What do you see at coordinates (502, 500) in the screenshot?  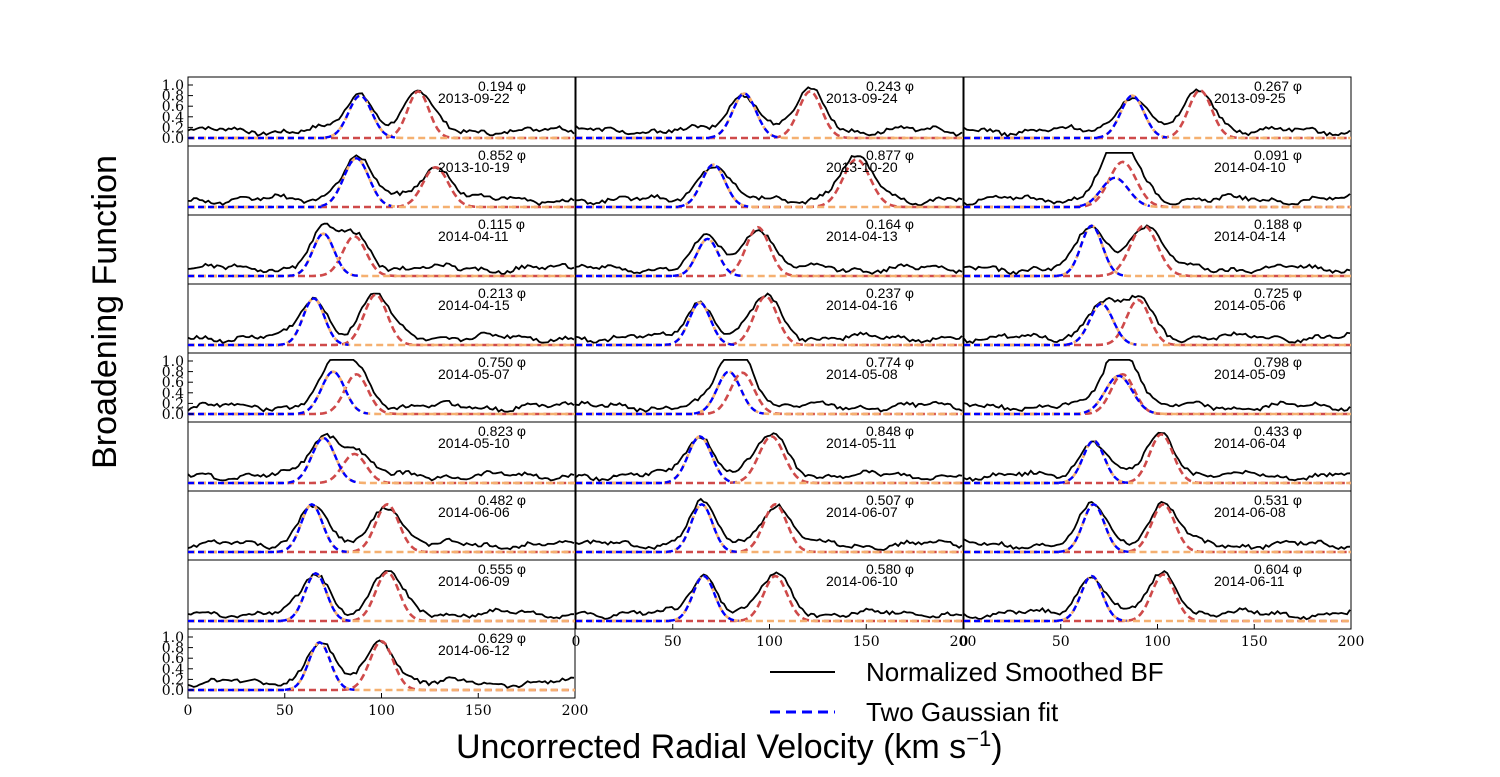 I see `panel-phase-label: 0.482 φ` at bounding box center [502, 500].